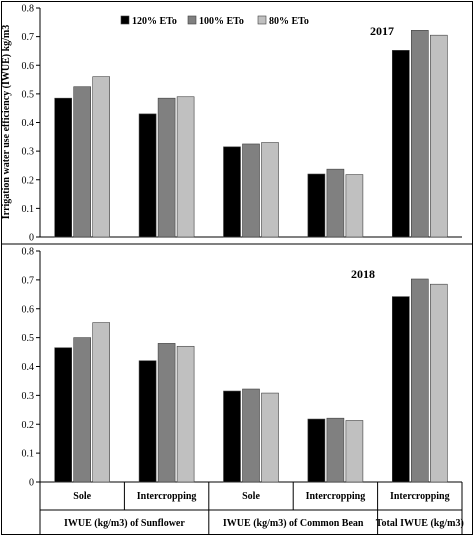 The image size is (474, 541). Describe the element at coordinates (154, 21) in the screenshot. I see `legend-label: 120% ETo` at that location.